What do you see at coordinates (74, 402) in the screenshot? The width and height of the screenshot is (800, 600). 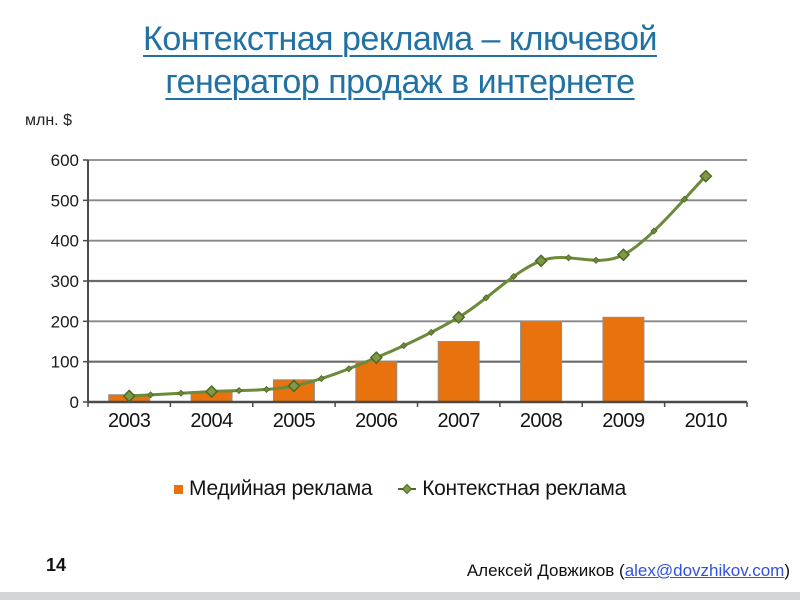 I see `y-tick-label-0: 0` at bounding box center [74, 402].